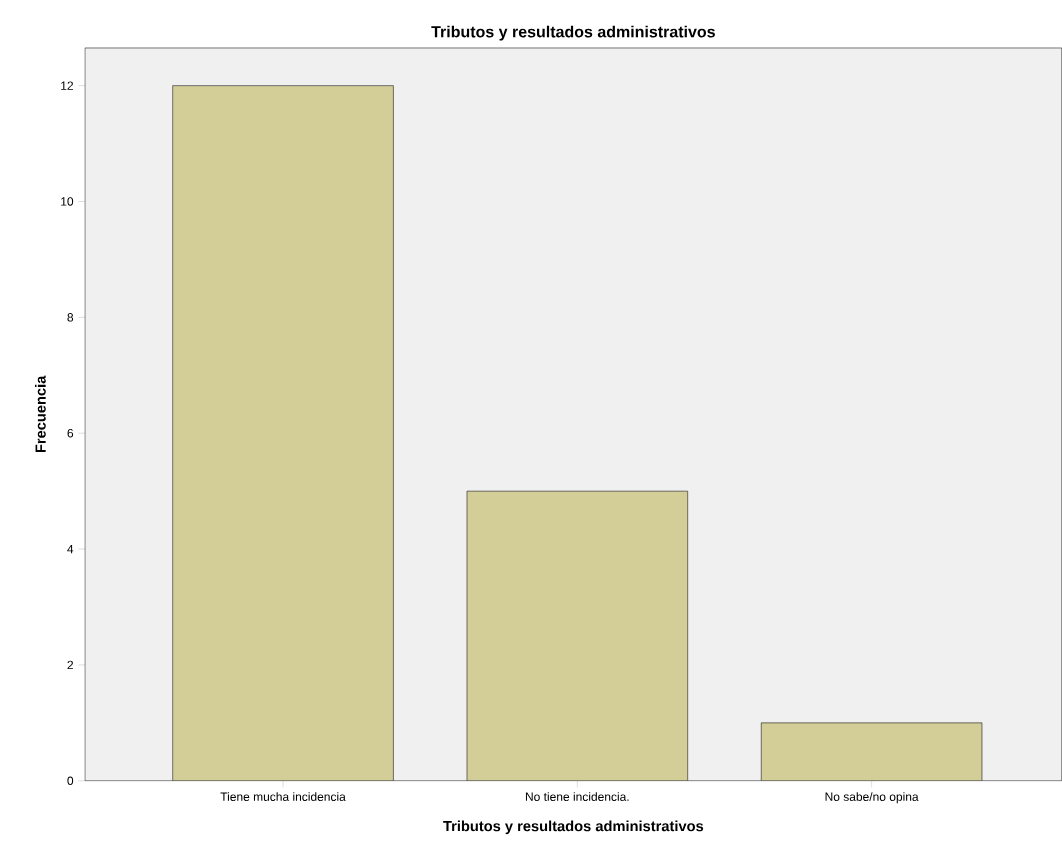 The height and width of the screenshot is (863, 1062). Describe the element at coordinates (283, 797) in the screenshot. I see `x-tick-label: Tiene mucha incidencia` at that location.